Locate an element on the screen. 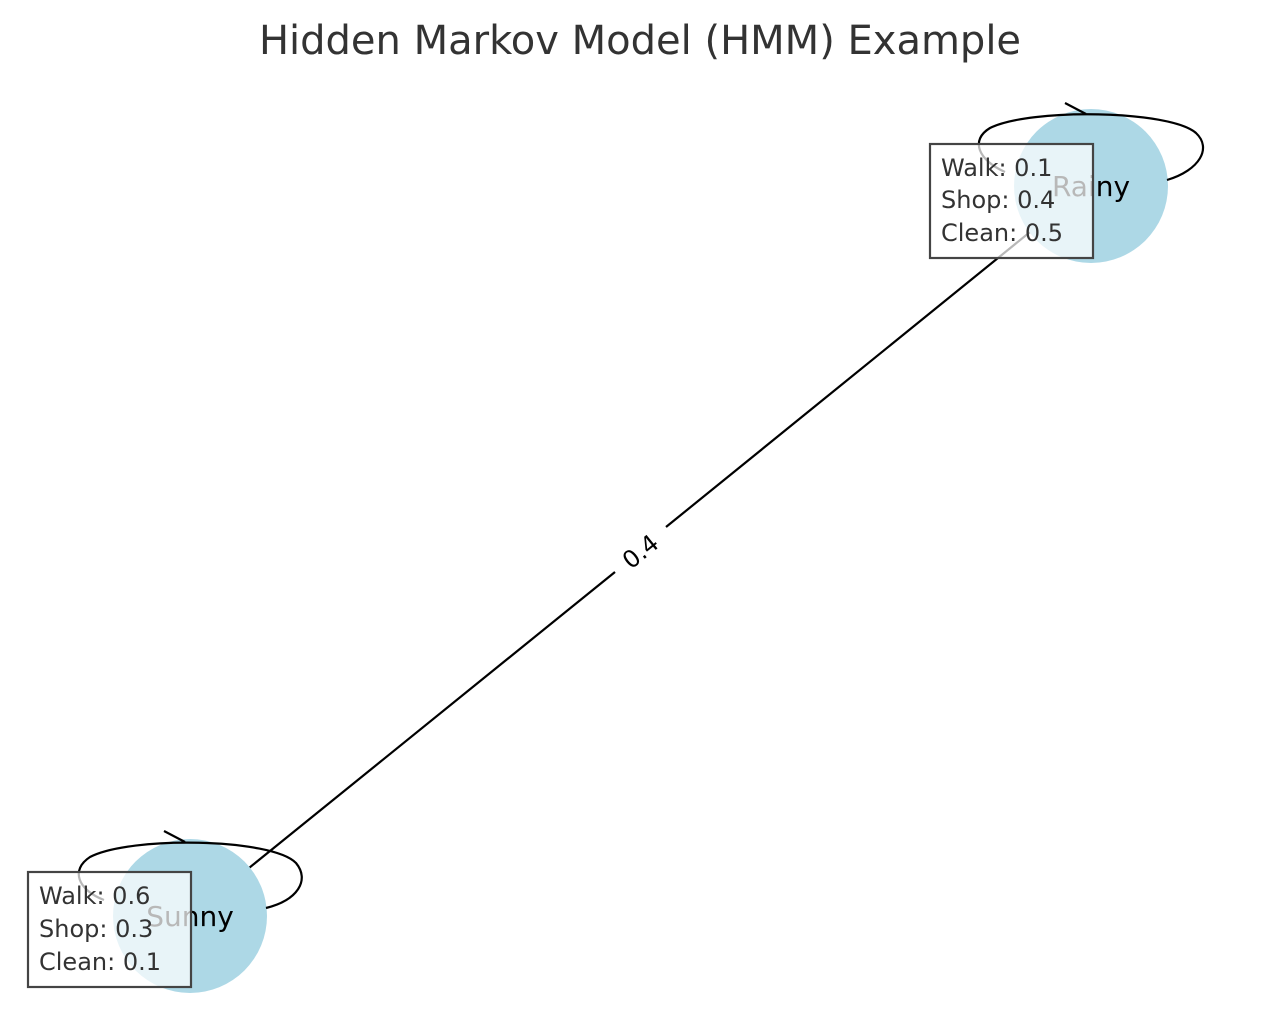 Image resolution: width=1280 pixels, height=1014 pixels. emission-walk: Walk: 0.1 is located at coordinates (996, 168).